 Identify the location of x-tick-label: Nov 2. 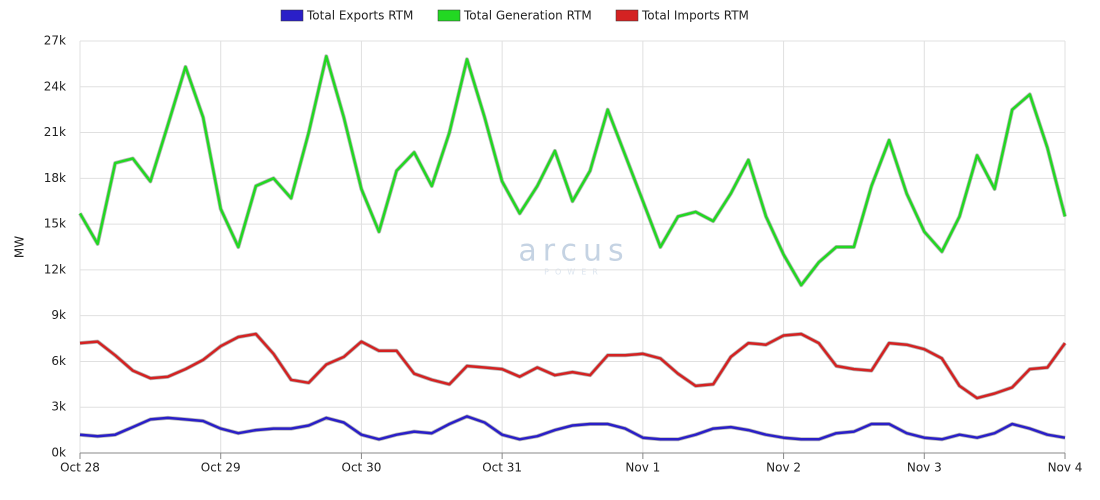
(783, 468).